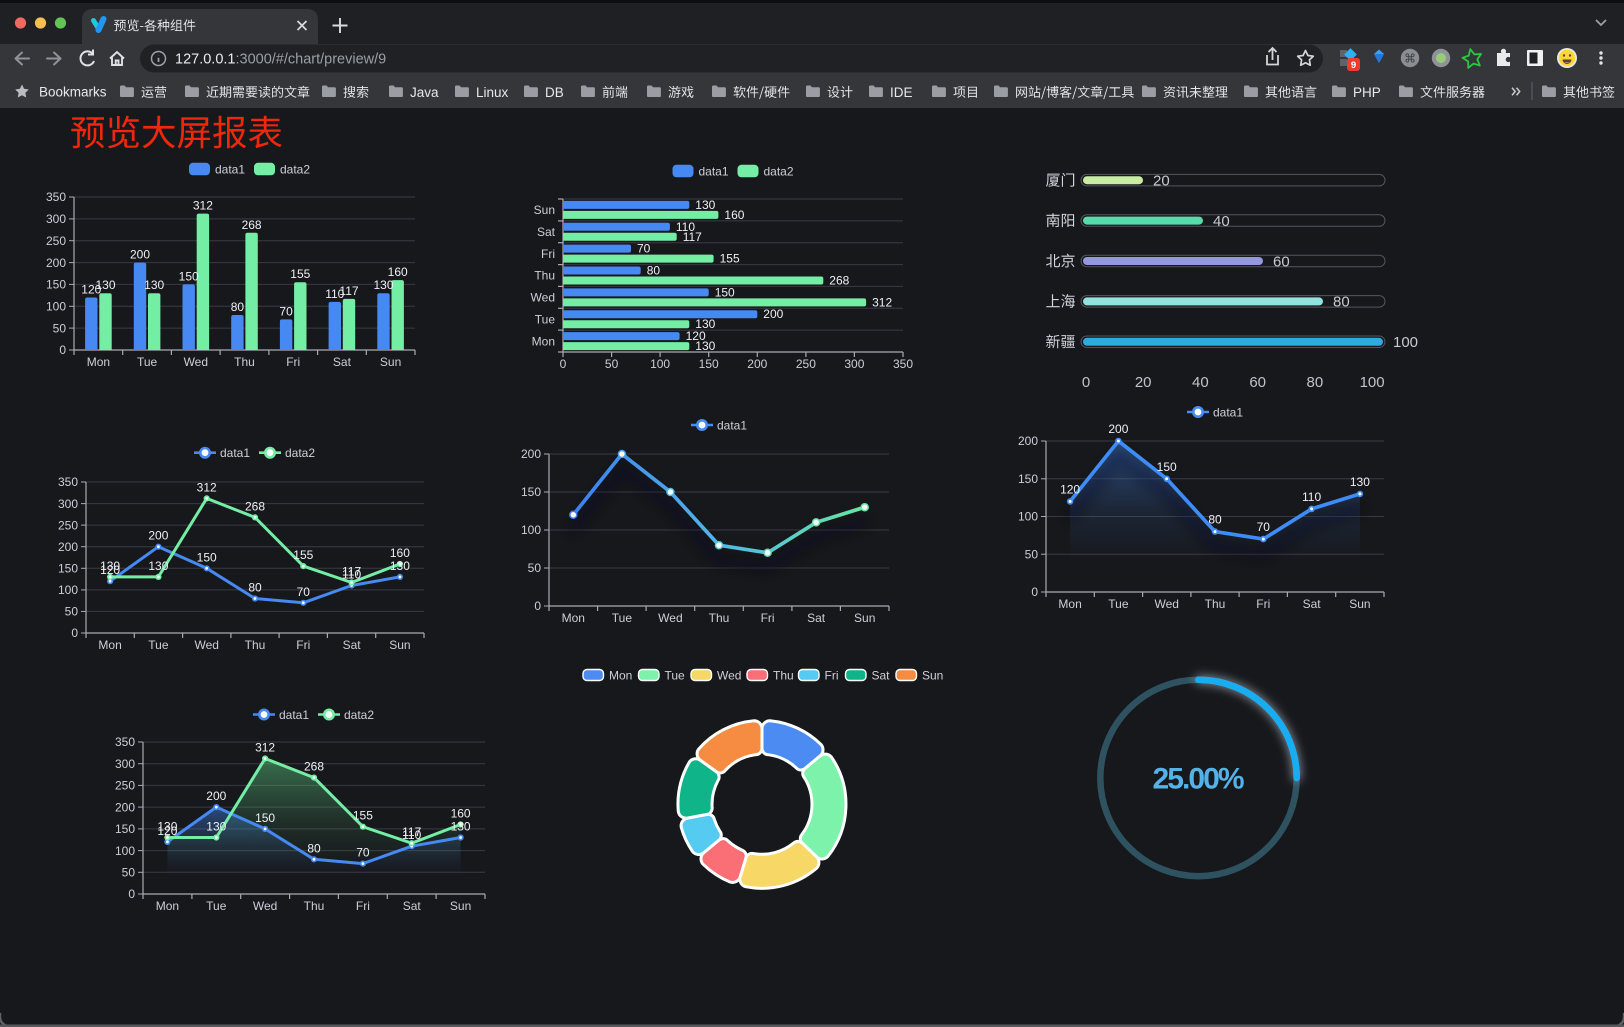  Describe the element at coordinates (411, 832) in the screenshot. I see `svg-text: 117` at that location.